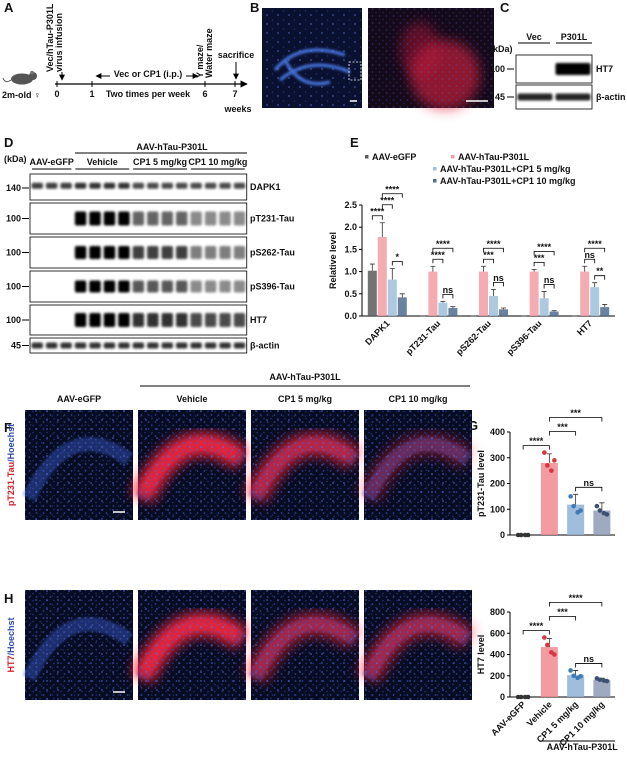 The width and height of the screenshot is (627, 760). Describe the element at coordinates (501, 49) in the screenshot. I see `unit-label: (kDa)` at that location.